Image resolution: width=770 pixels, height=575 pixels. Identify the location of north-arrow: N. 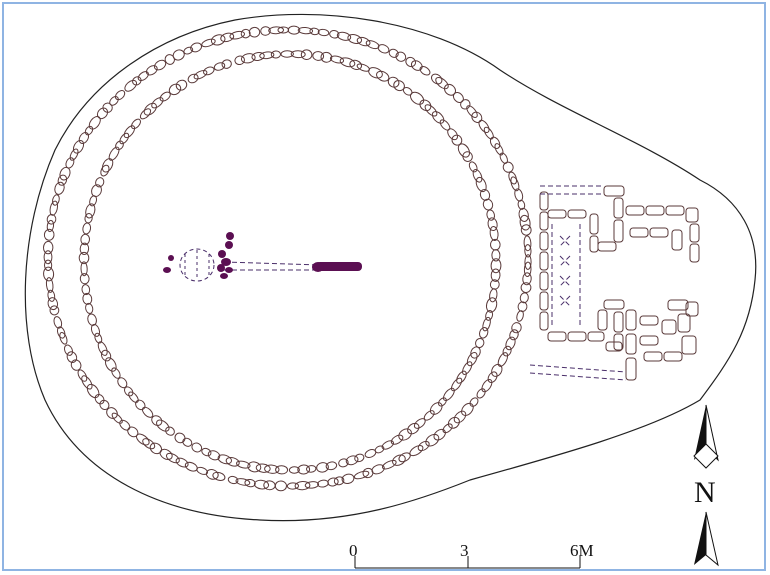
(706, 485).